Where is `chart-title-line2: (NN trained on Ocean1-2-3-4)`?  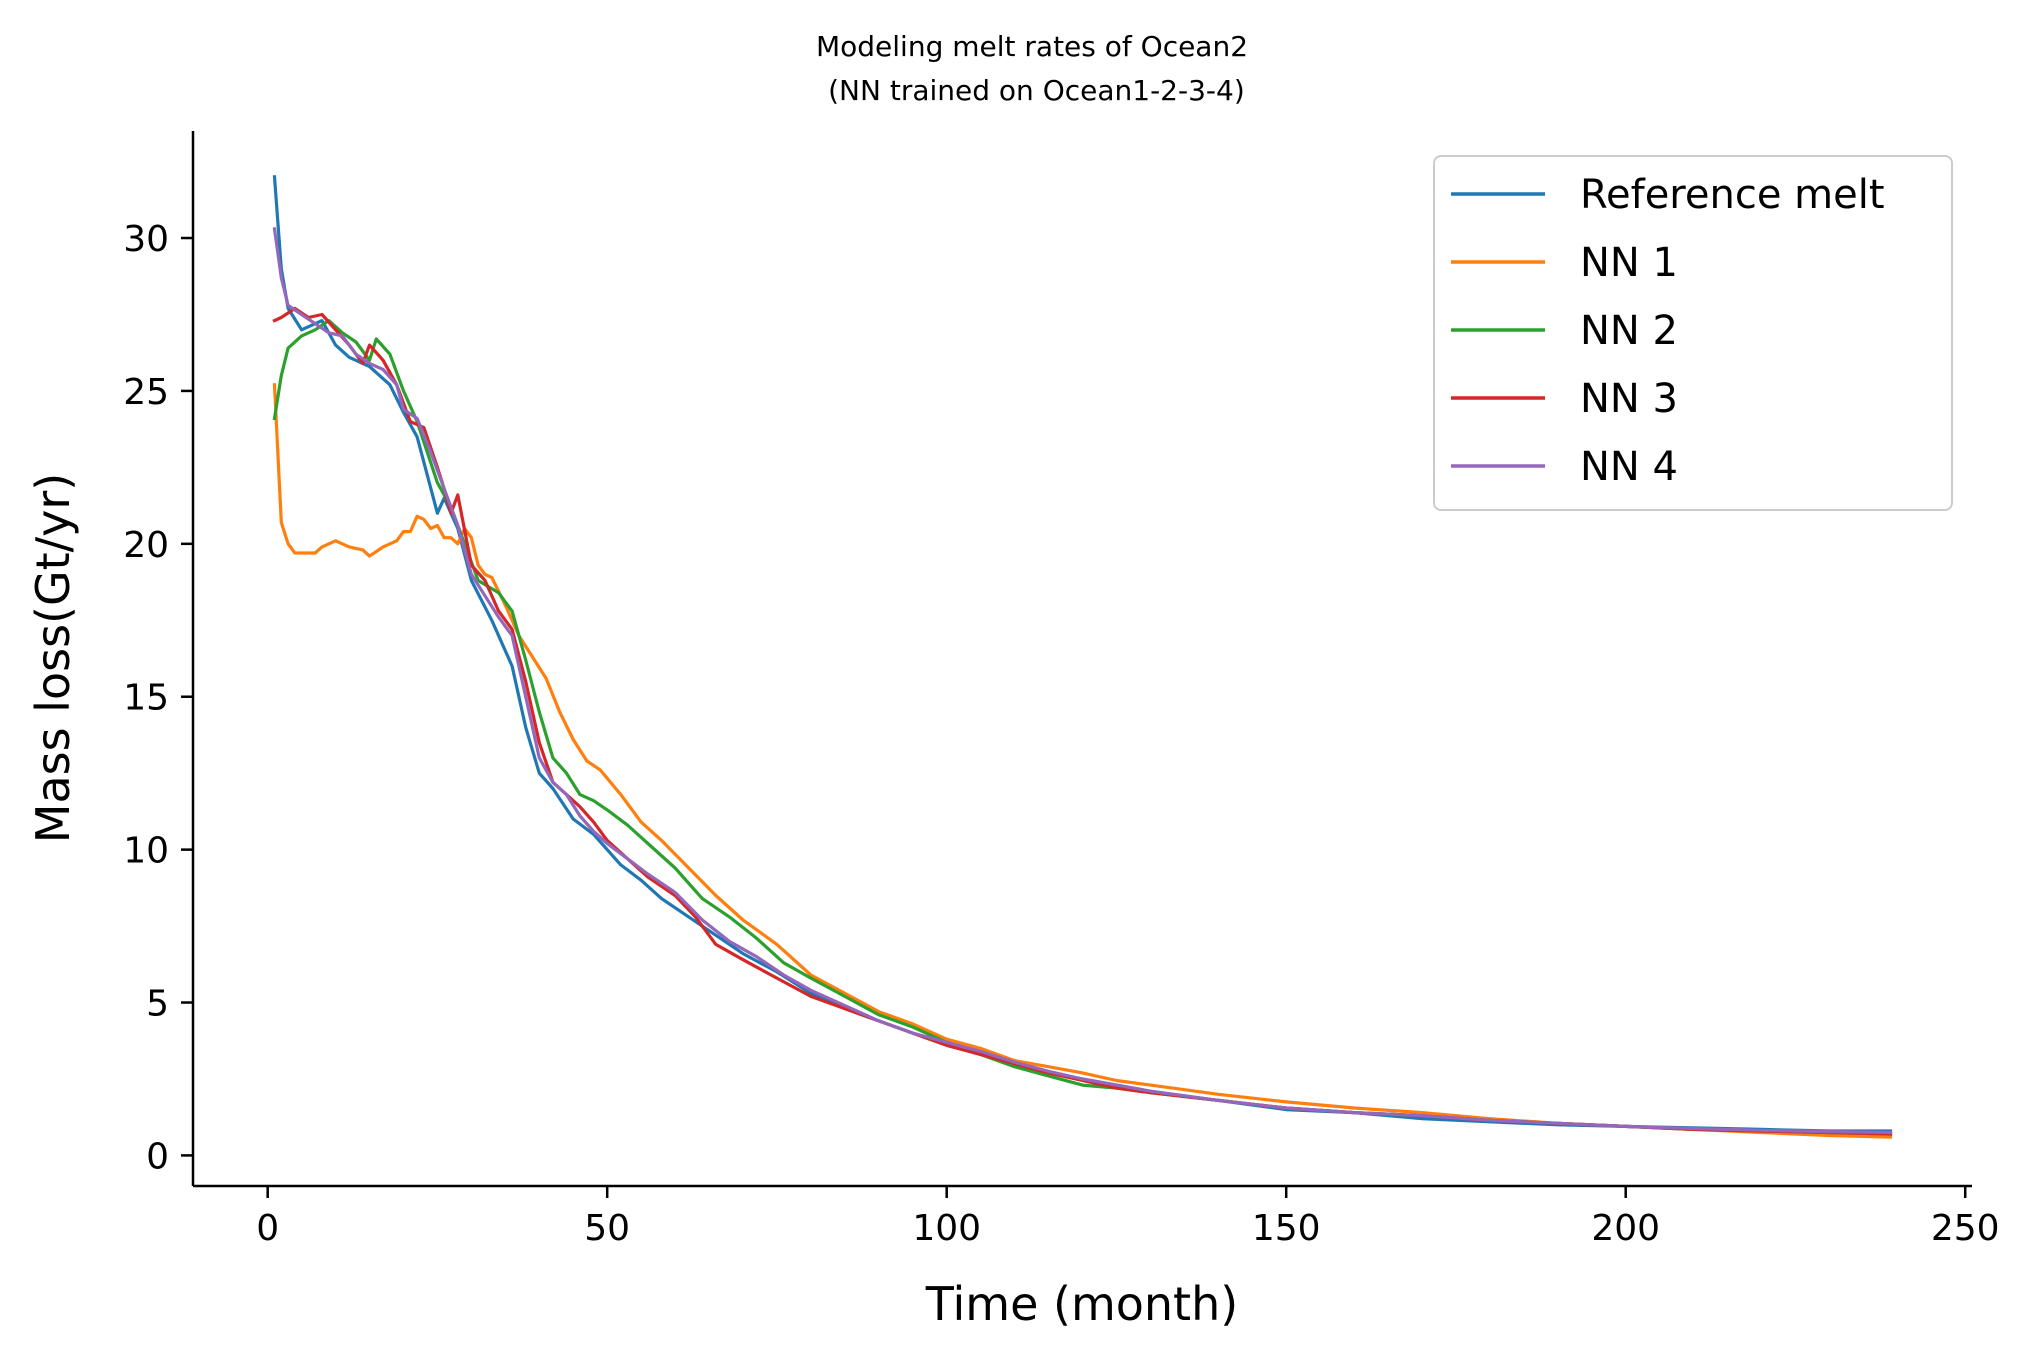 chart-title-line2: (NN trained on Ocean1-2-3-4) is located at coordinates (1032, 90).